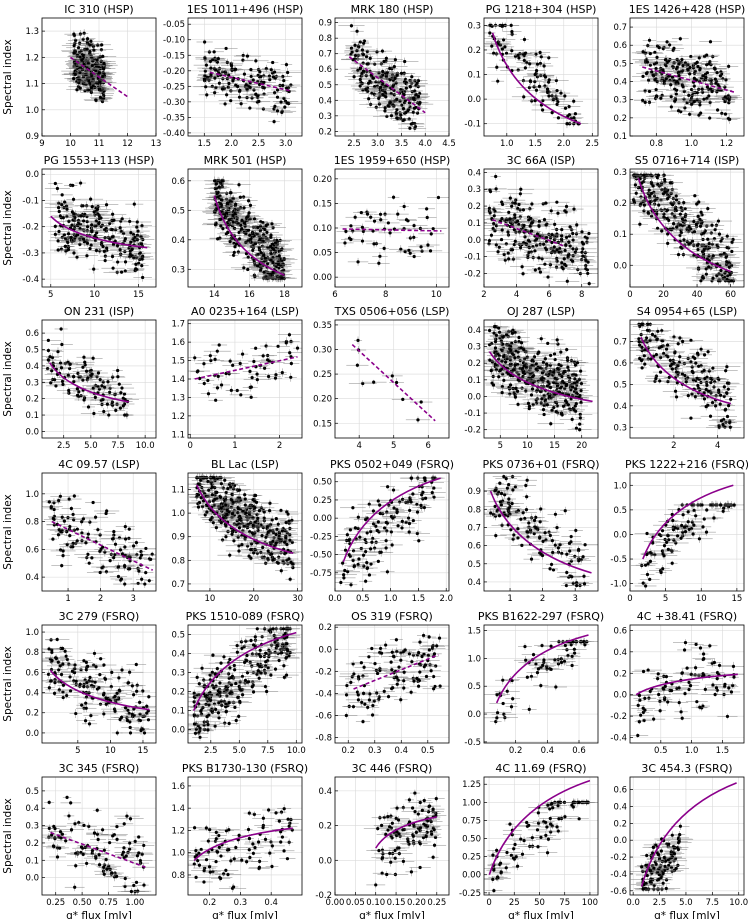 The height and width of the screenshot is (919, 748). What do you see at coordinates (507, 144) in the screenshot?
I see `x-tick-label: 1.0` at bounding box center [507, 144].